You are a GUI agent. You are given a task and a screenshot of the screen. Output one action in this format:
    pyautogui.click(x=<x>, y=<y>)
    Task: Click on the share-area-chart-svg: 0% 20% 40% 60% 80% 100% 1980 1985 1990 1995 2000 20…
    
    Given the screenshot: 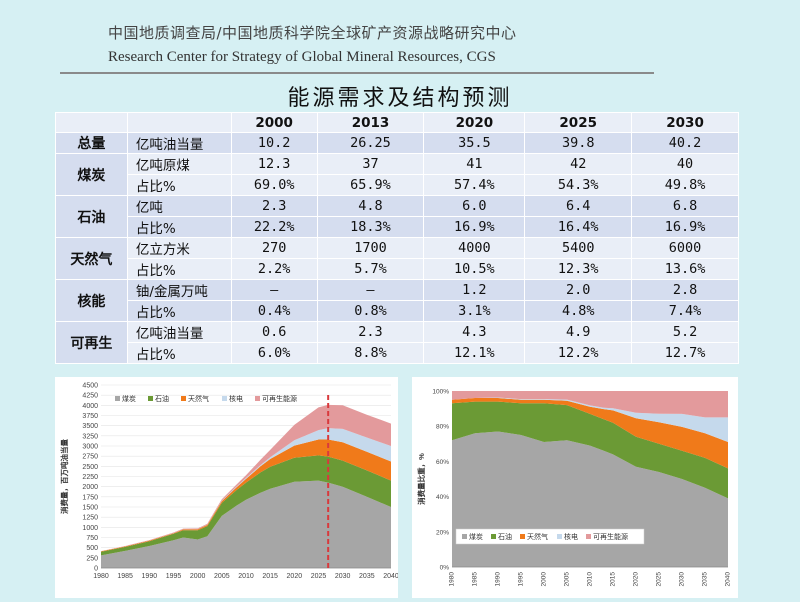 What is the action you would take?
    pyautogui.click(x=574, y=488)
    